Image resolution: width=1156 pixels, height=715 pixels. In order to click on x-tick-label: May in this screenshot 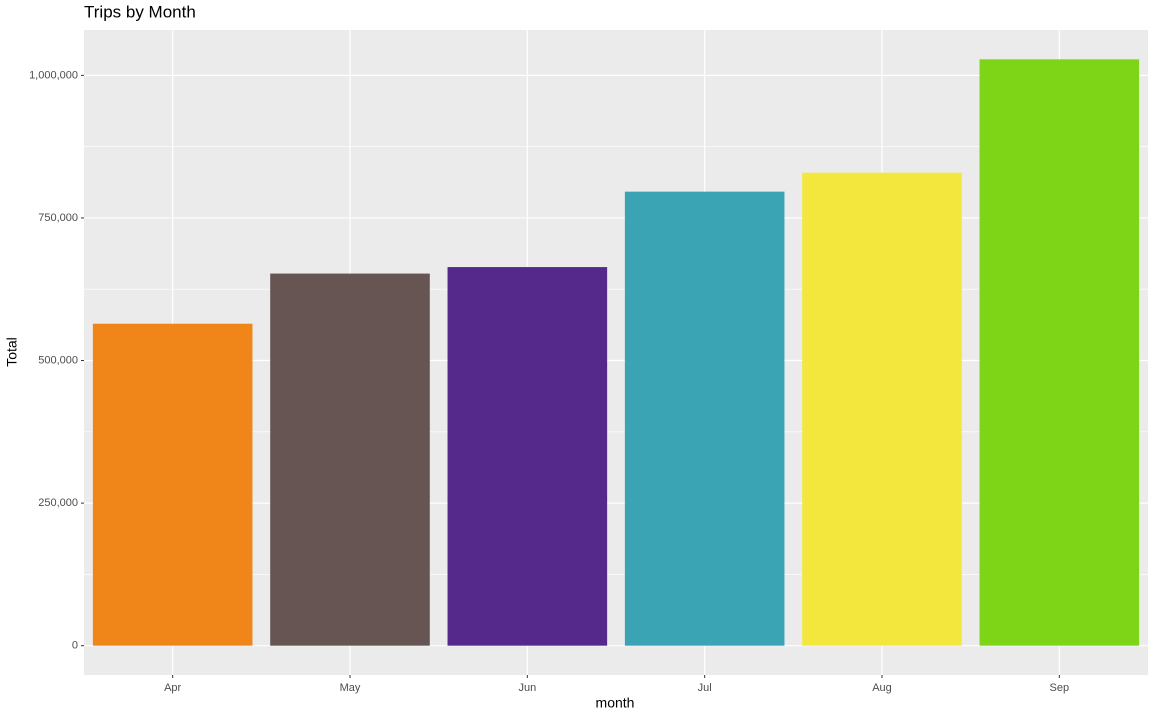, I will do `click(350, 688)`.